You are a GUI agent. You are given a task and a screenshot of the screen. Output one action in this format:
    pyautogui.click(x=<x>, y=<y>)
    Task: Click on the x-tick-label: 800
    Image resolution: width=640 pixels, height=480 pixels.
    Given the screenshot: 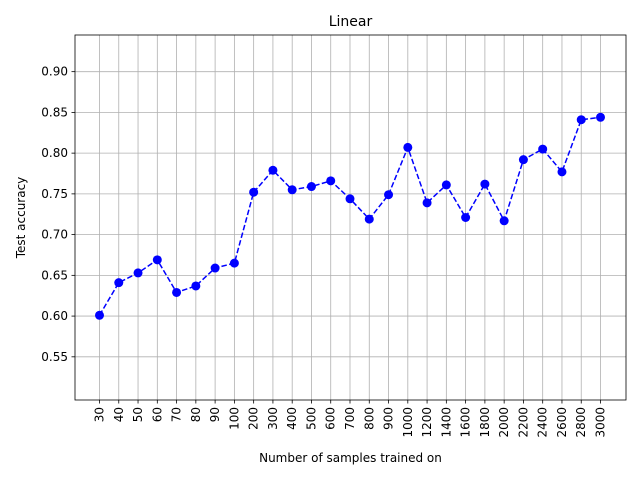 What is the action you would take?
    pyautogui.click(x=369, y=418)
    